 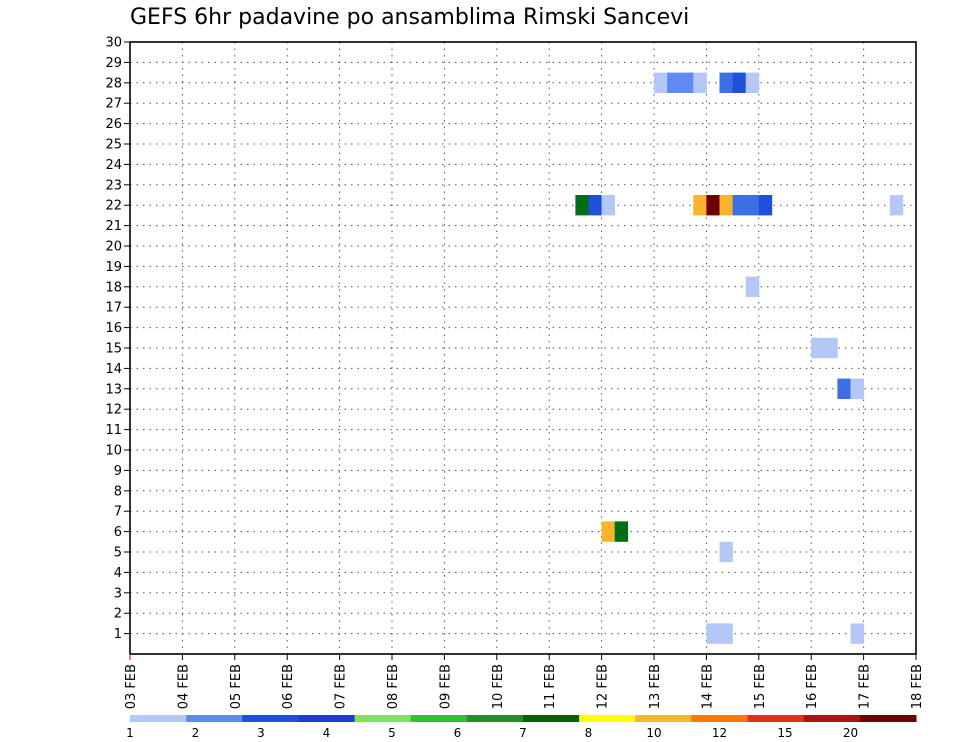 What do you see at coordinates (113, 185) in the screenshot?
I see `y-tick-label: 23` at bounding box center [113, 185].